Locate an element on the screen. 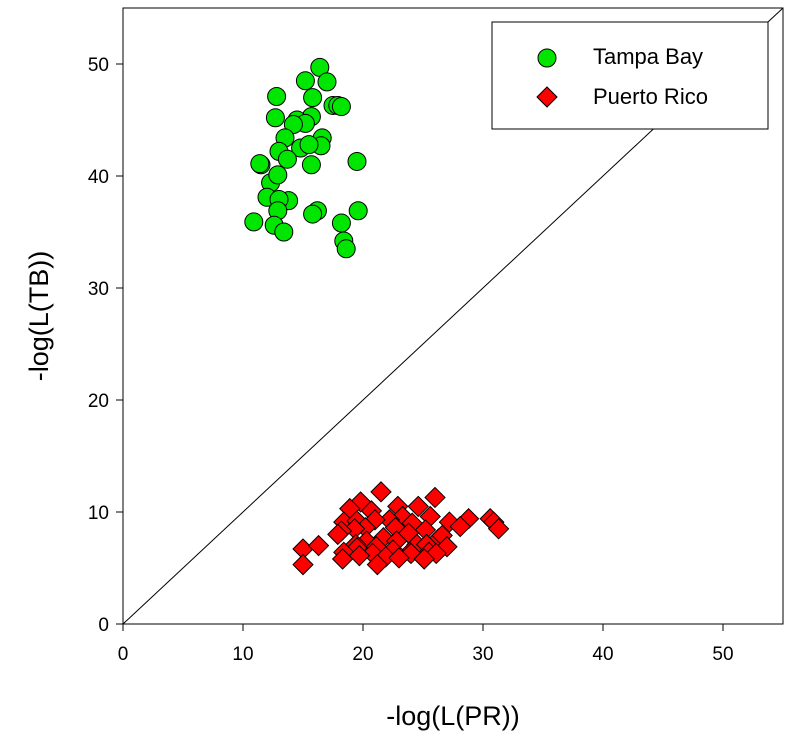 The image size is (788, 737). legend-box is located at coordinates (630, 75).